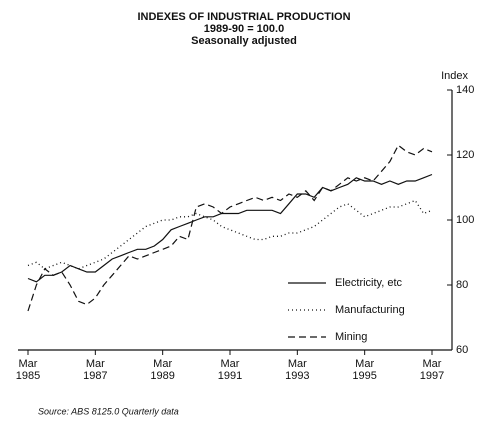 Image resolution: width=488 pixels, height=424 pixels. What do you see at coordinates (28, 370) in the screenshot?
I see `x-tick-label: Mar 1985` at bounding box center [28, 370].